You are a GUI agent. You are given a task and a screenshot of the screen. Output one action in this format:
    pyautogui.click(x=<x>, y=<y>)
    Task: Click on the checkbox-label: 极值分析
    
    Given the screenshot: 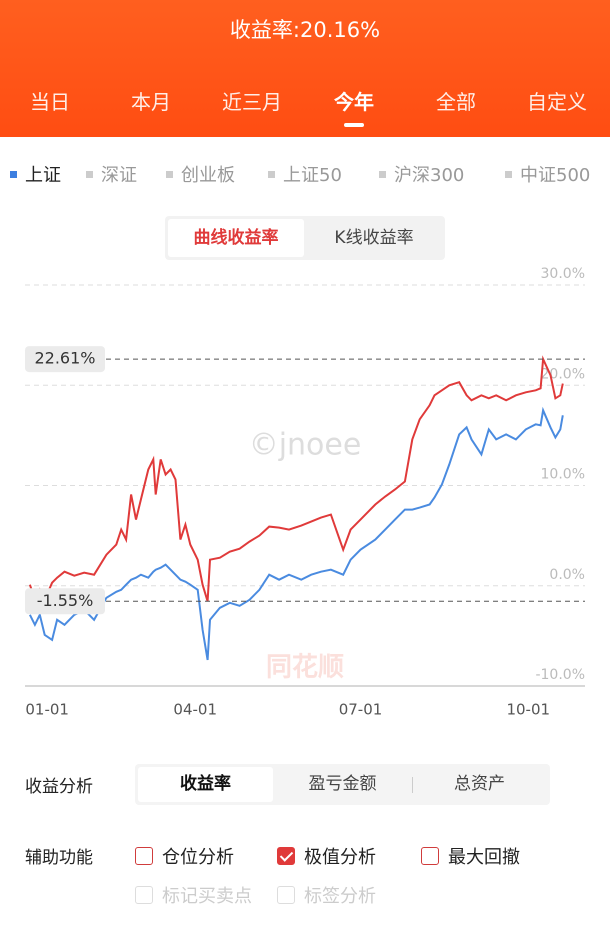 What is the action you would take?
    pyautogui.click(x=340, y=857)
    